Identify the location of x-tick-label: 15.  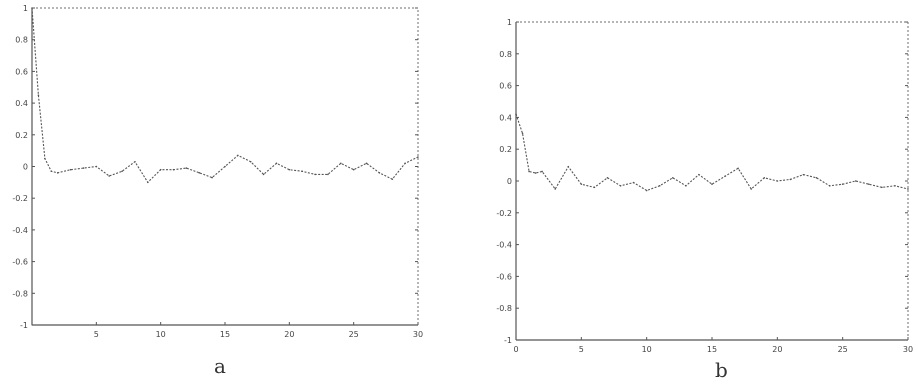
(225, 334).